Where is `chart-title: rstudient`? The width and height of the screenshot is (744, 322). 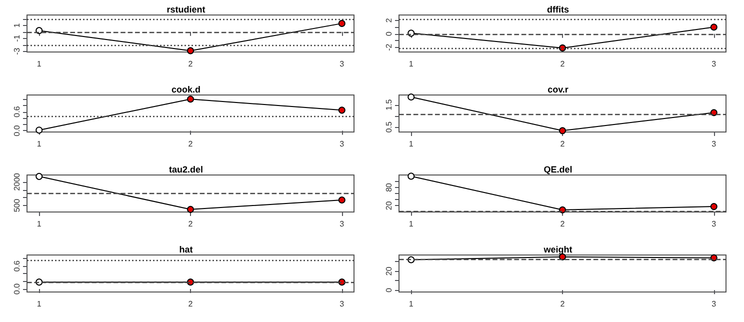 chart-title: rstudient is located at coordinates (186, 9).